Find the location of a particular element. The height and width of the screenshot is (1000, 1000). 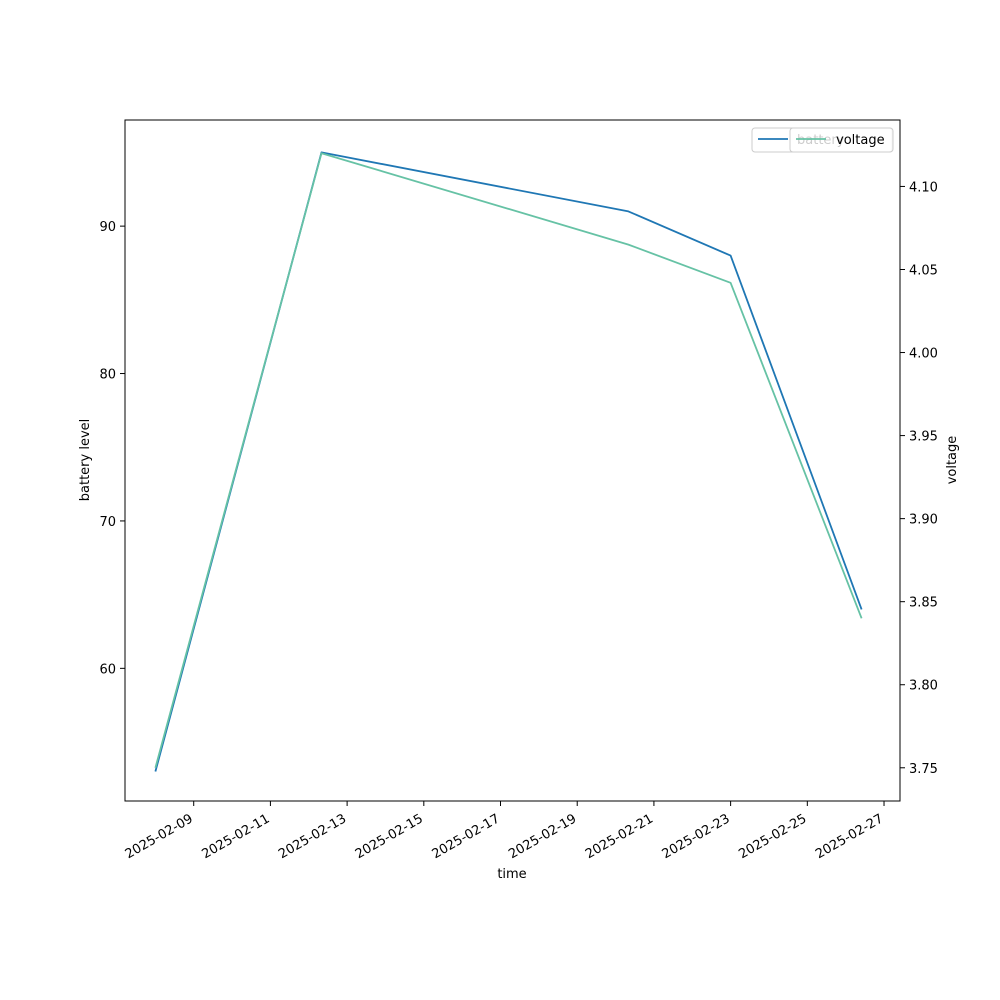

x-axis-label: time is located at coordinates (511, 874).